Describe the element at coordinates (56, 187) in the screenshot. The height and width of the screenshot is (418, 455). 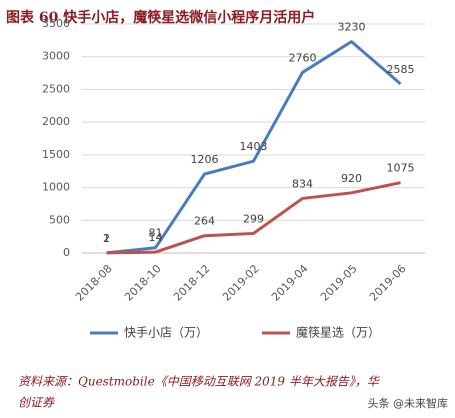
I see `y-tick-label: 1000` at that location.